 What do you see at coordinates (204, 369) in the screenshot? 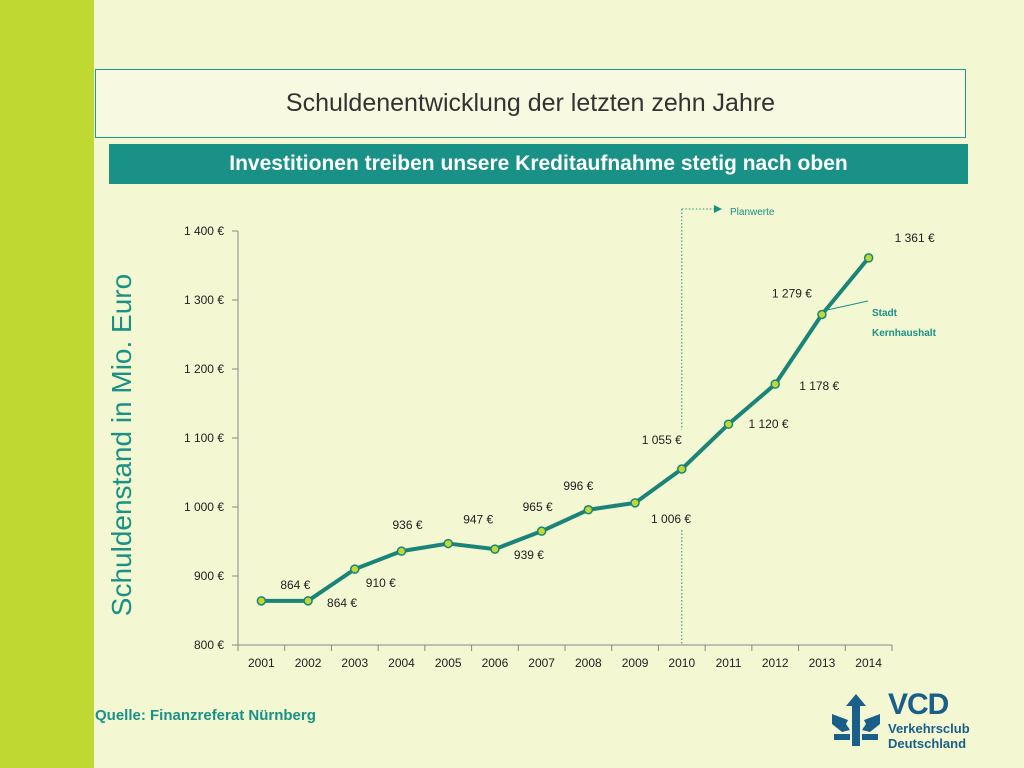
I see `y-tick-label: 1 200 €` at bounding box center [204, 369].